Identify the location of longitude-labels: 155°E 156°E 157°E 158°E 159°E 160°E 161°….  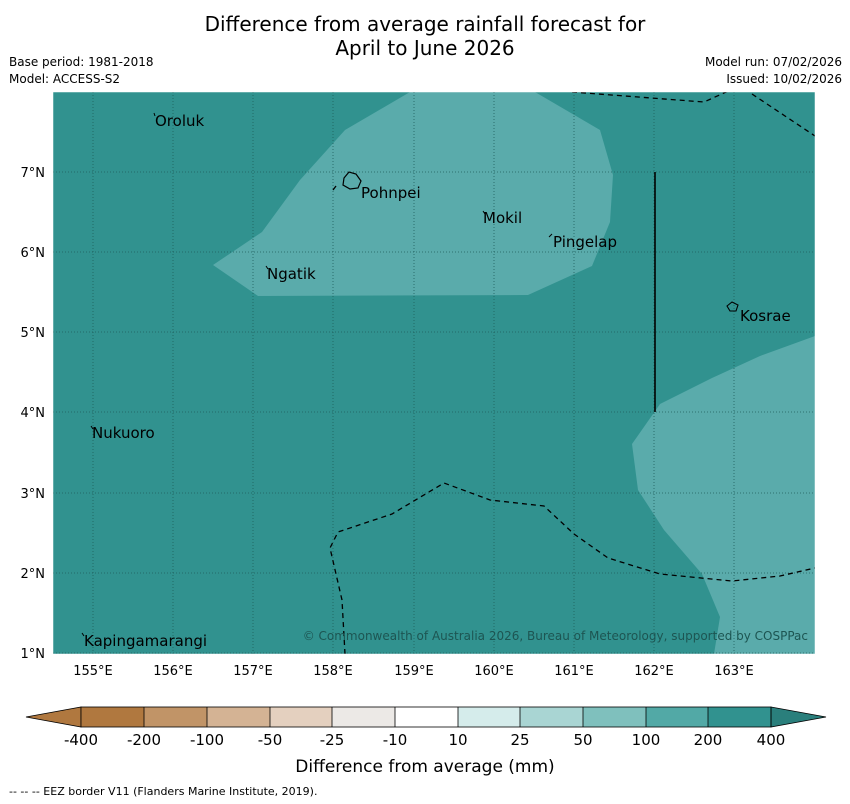
(413, 671).